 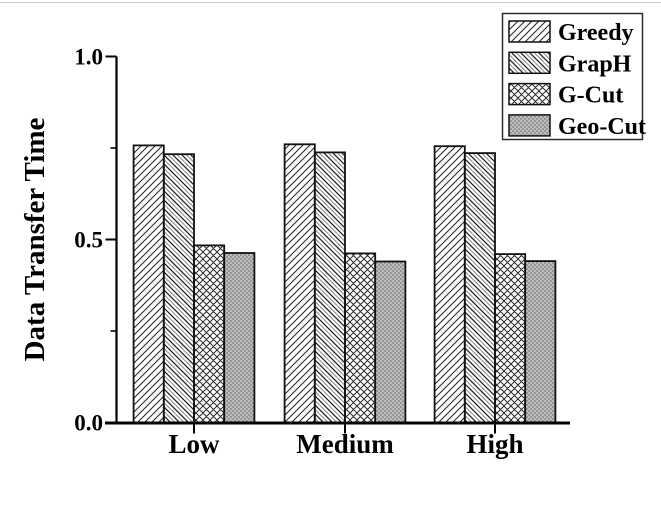 I want to click on screenshot-top-edge-line, so click(x=330, y=2).